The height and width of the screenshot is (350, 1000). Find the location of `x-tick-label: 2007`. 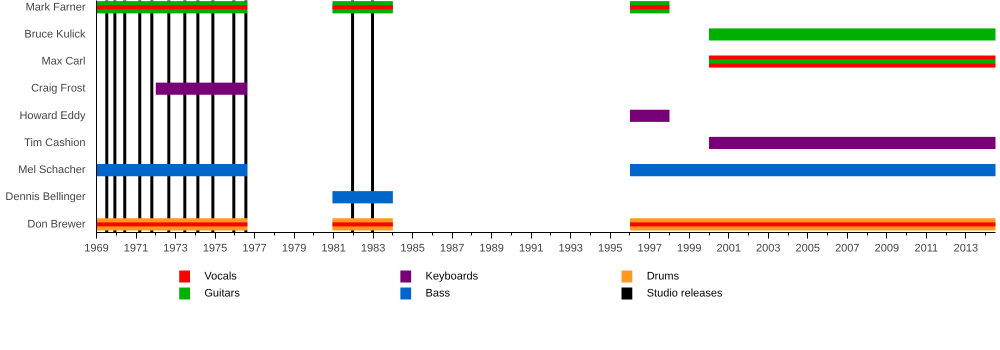

x-tick-label: 2007 is located at coordinates (847, 248).